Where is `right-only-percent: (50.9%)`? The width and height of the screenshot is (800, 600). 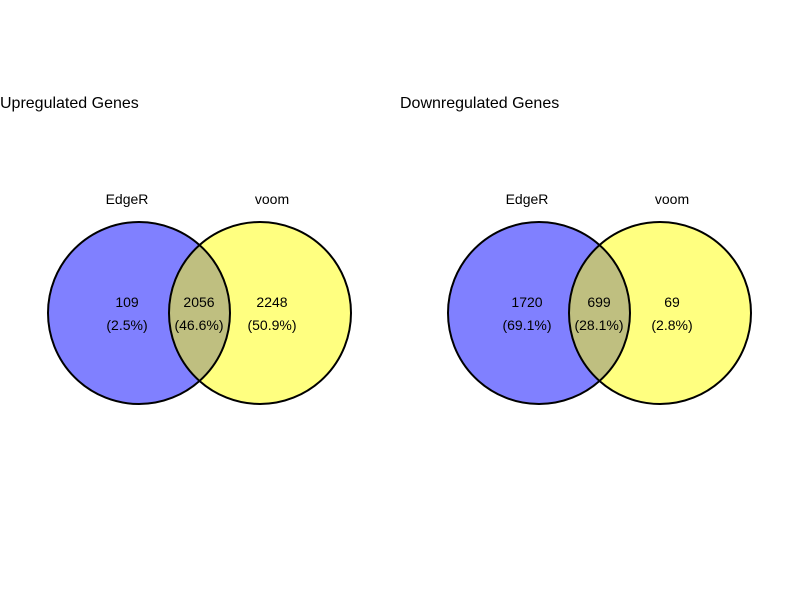
right-only-percent: (50.9%) is located at coordinates (271, 325).